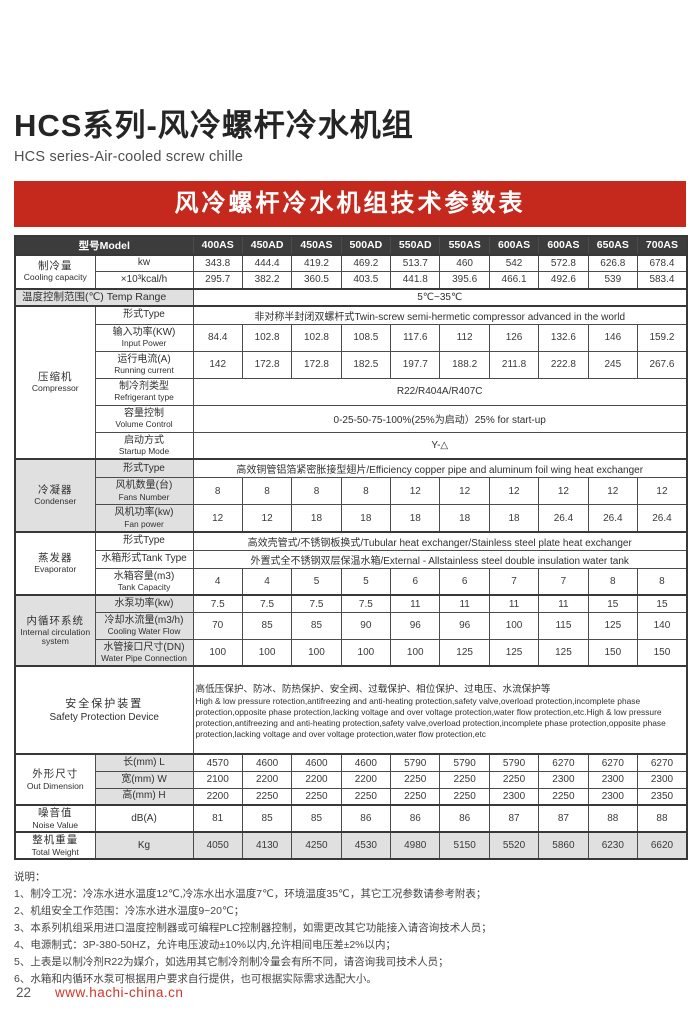 This screenshot has height=1025, width=700. I want to click on compressor-value-cell: 126, so click(514, 337).